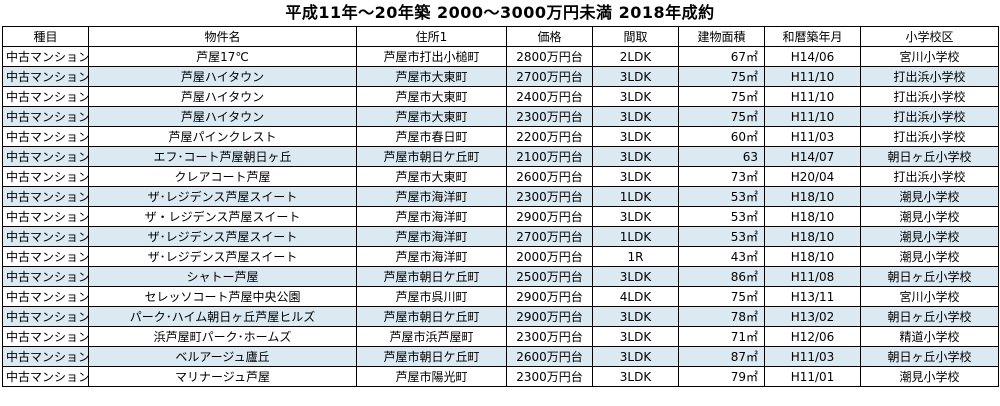 This screenshot has height=406, width=1000. What do you see at coordinates (222, 376) in the screenshot?
I see `cell-property: マリナージュ芦屋` at bounding box center [222, 376].